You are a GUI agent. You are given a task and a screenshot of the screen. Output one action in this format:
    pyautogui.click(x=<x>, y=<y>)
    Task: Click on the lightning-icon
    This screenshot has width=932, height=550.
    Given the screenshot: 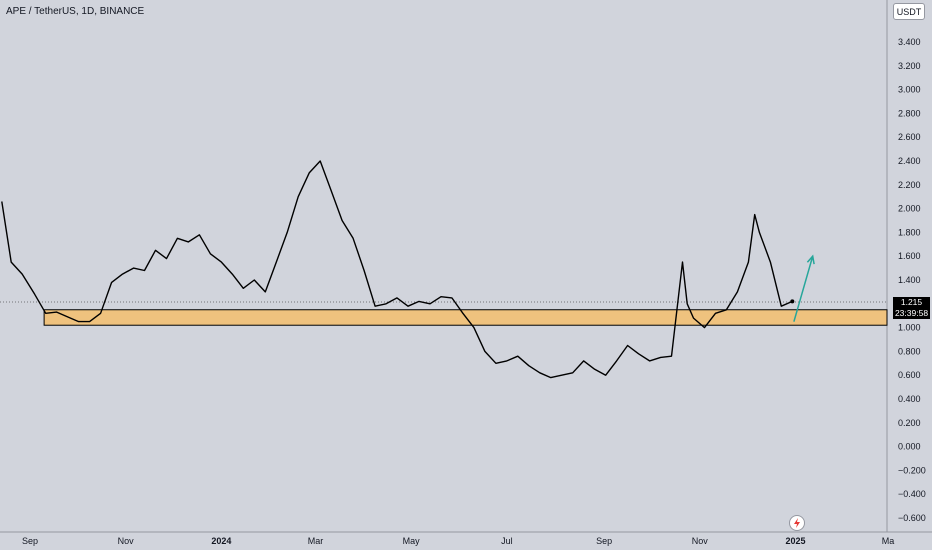 What is the action you would take?
    pyautogui.click(x=797, y=523)
    